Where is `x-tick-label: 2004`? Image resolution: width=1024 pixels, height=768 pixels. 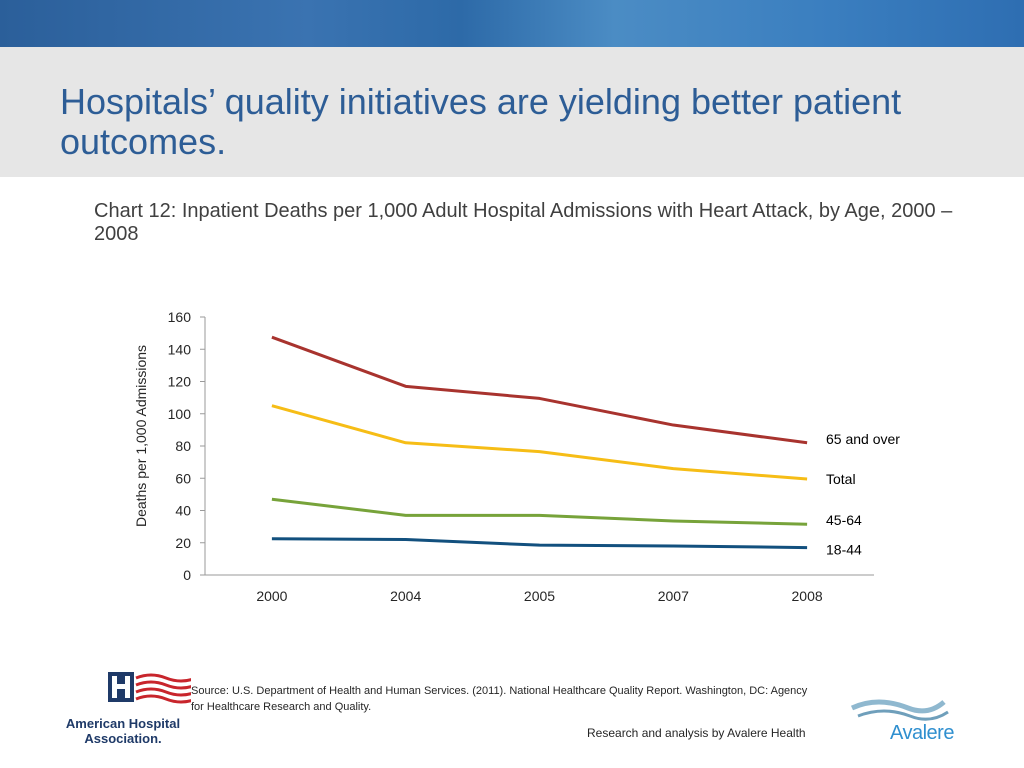 x-tick-label: 2004 is located at coordinates (405, 596).